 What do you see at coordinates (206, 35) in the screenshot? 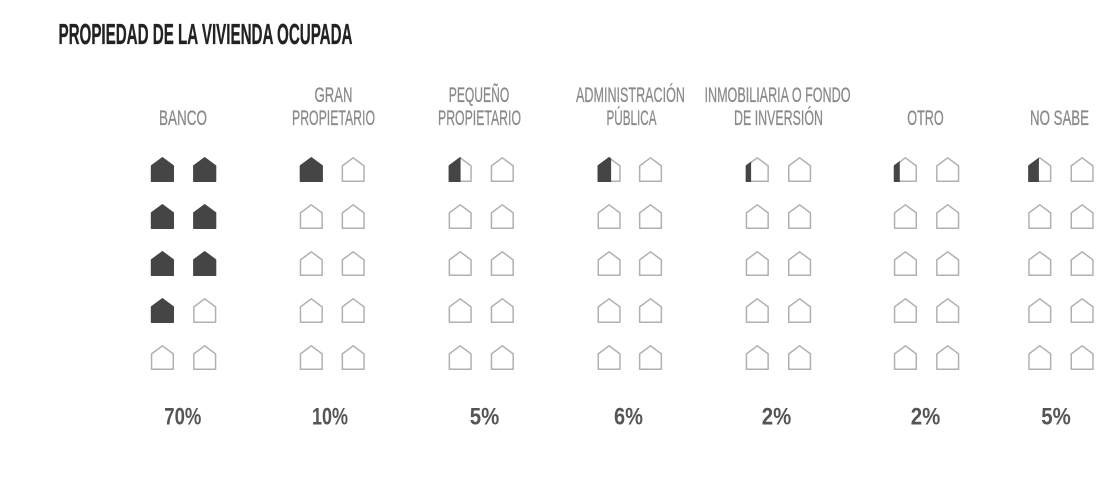
I see `svg-text:PROPIEDAD DE LA VIVIENDA OCUPA: PROPIEDAD DE LA VIVIENDA OCUPADA` at bounding box center [206, 35].